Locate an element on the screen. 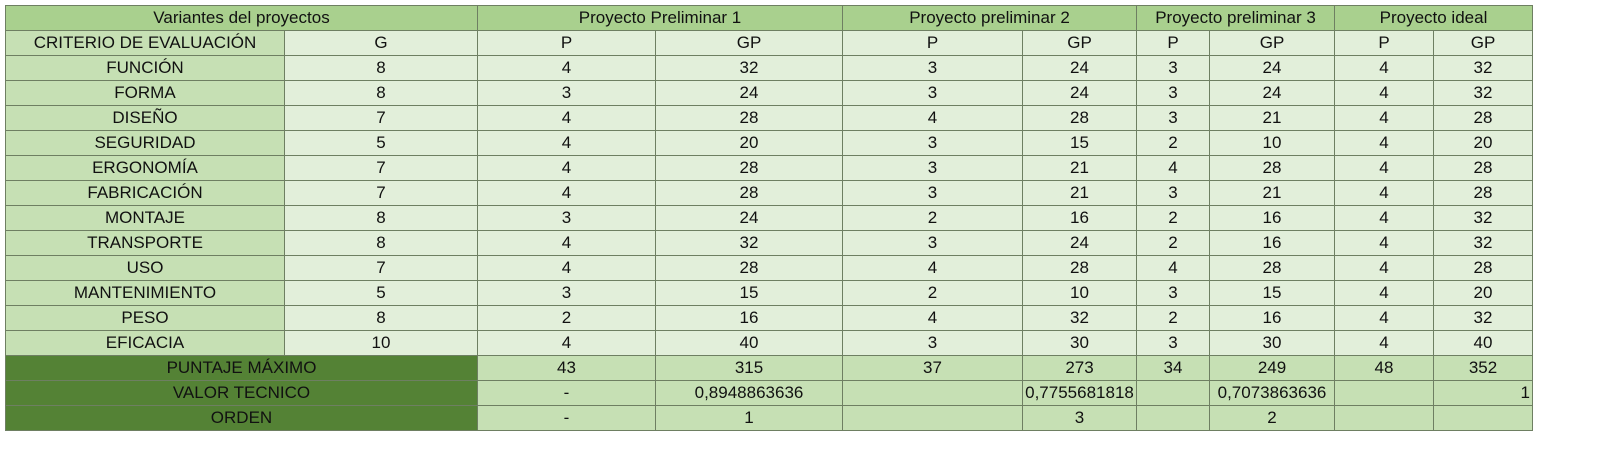 The height and width of the screenshot is (451, 1599). criteria-header: CRITERIO DE EVALUACIÓN is located at coordinates (145, 43).